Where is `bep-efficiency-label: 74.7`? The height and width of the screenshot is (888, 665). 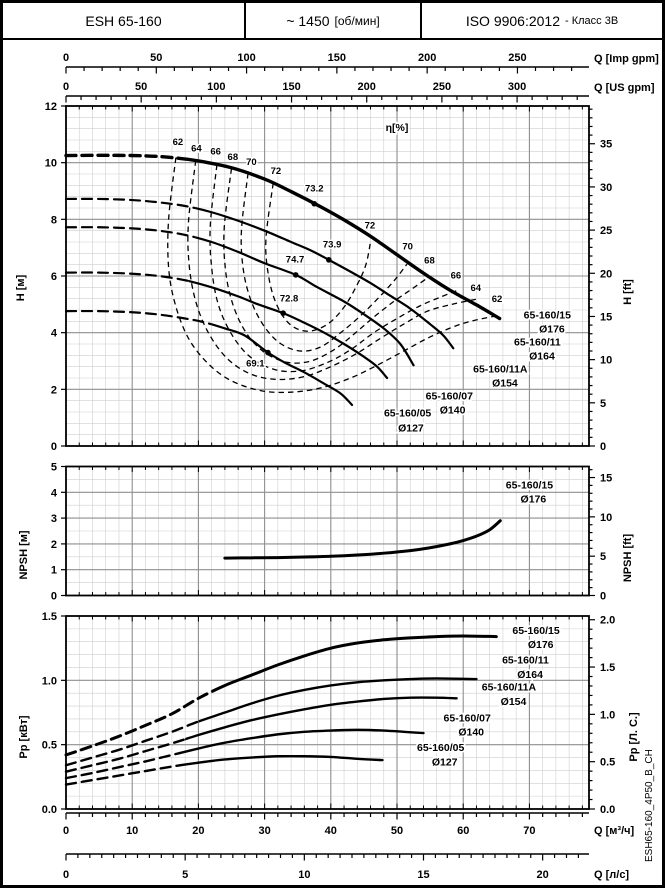
bep-efficiency-label: 74.7 is located at coordinates (295, 260).